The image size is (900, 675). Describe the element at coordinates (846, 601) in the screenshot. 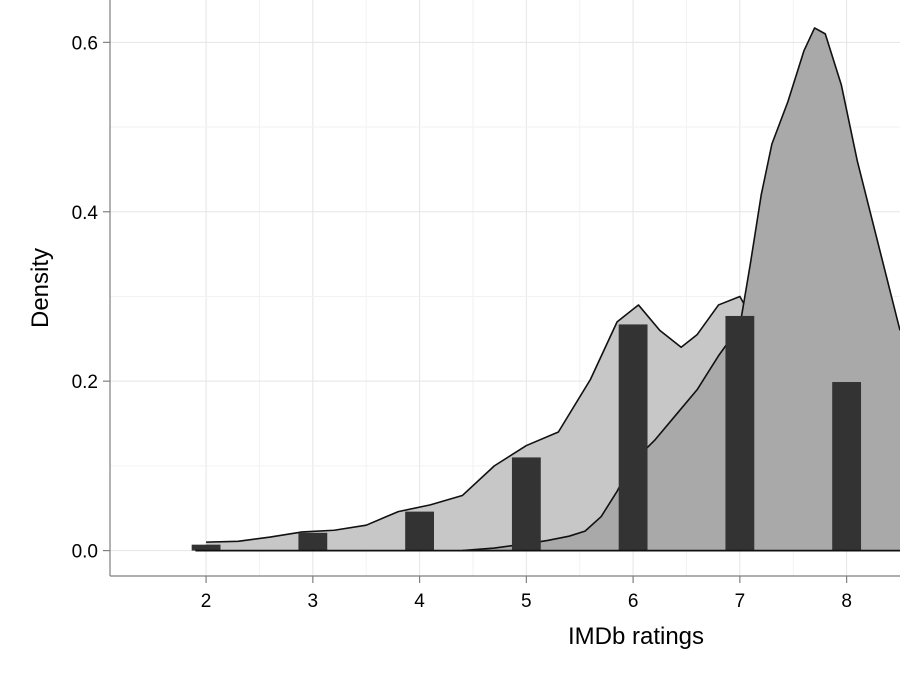

I see `x-tick-label: 8` at that location.